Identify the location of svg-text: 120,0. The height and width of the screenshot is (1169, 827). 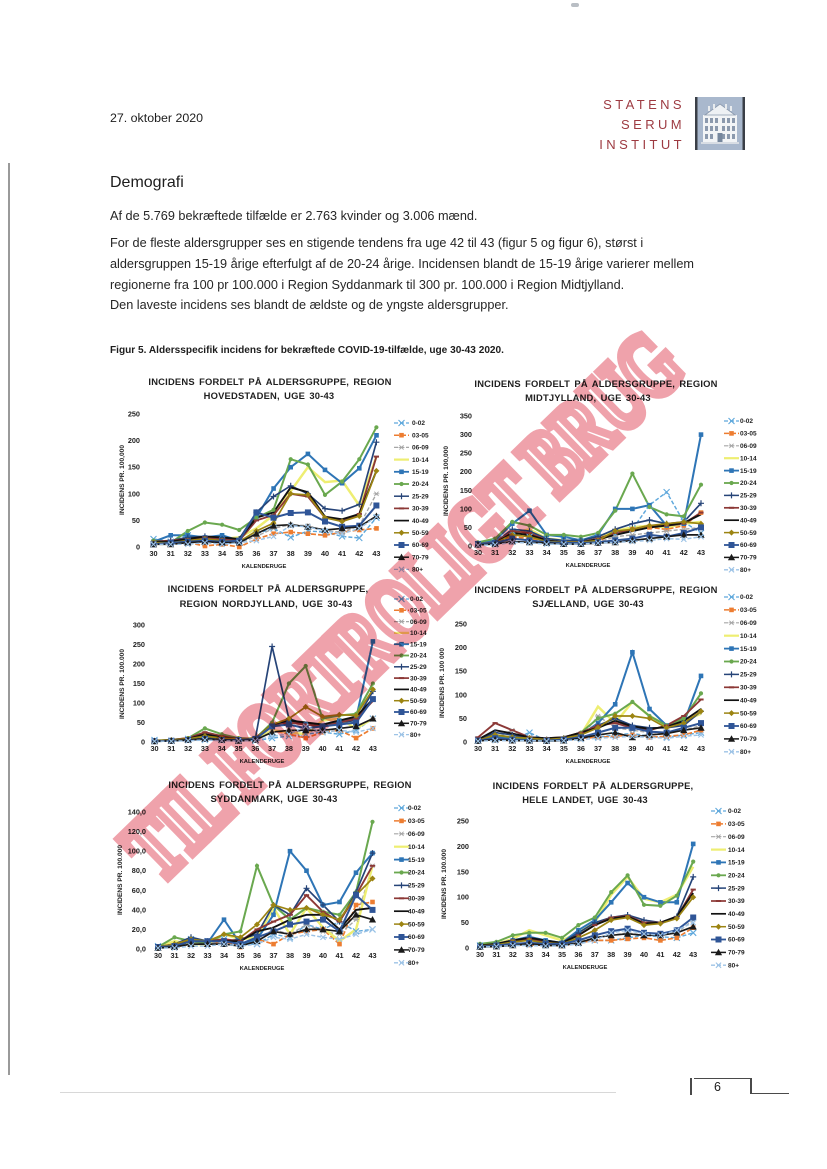
(137, 831).